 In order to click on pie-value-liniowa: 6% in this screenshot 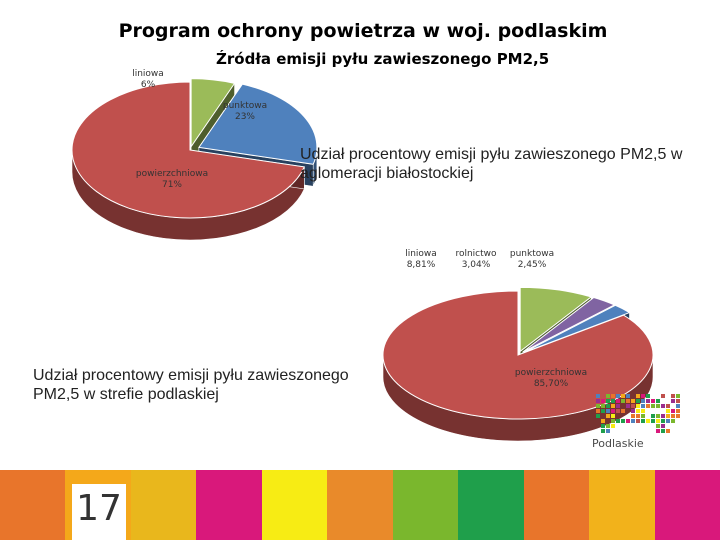, I will do `click(148, 85)`.